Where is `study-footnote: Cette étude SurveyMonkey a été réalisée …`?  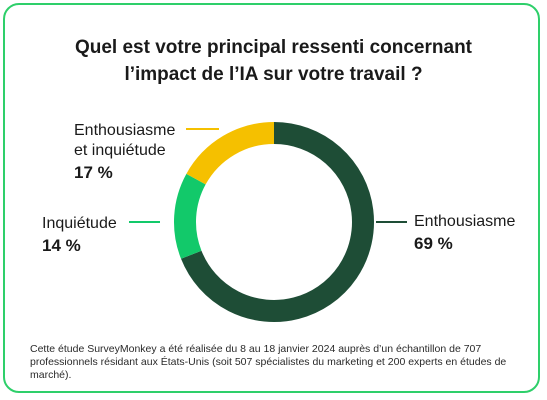 study-footnote: Cette étude SurveyMonkey a été réalisée … is located at coordinates (268, 362).